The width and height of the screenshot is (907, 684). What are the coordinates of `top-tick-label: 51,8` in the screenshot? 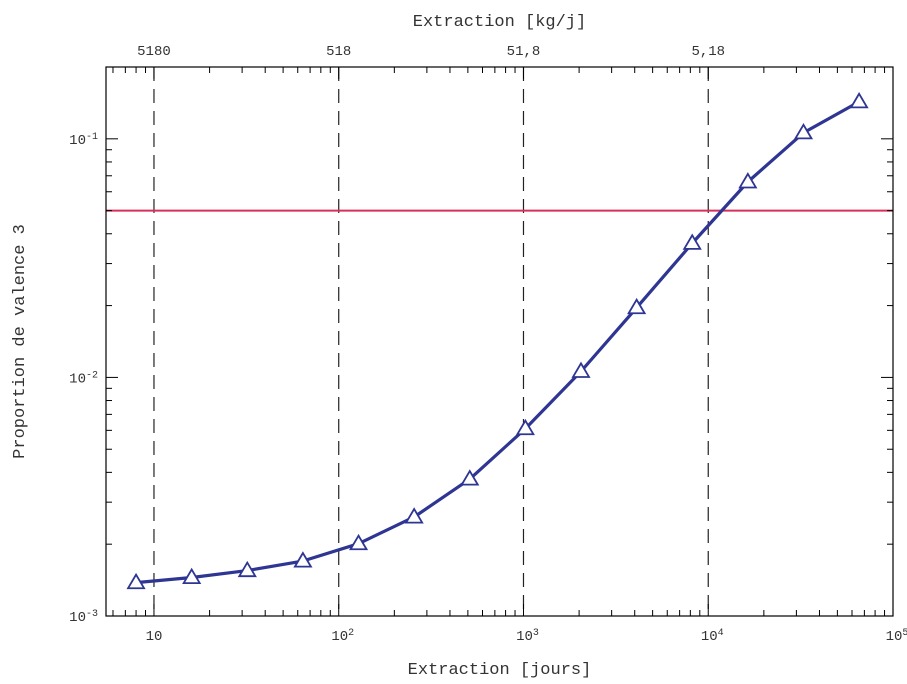 It's located at (524, 52).